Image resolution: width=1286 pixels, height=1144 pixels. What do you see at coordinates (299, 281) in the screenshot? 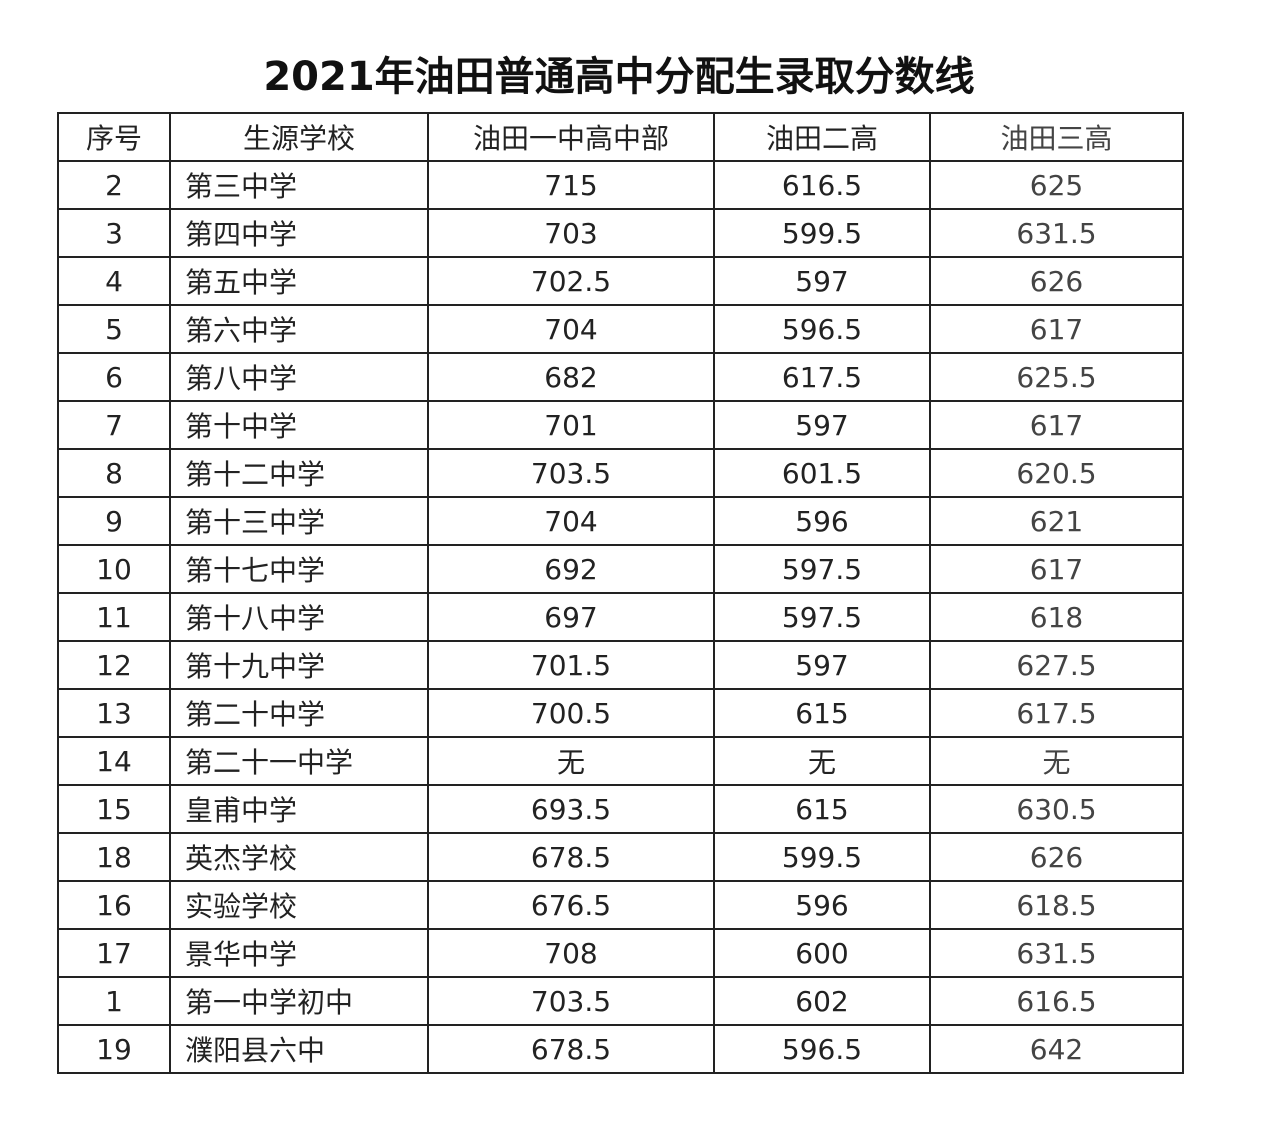
I see `cell: 第五中学` at bounding box center [299, 281].